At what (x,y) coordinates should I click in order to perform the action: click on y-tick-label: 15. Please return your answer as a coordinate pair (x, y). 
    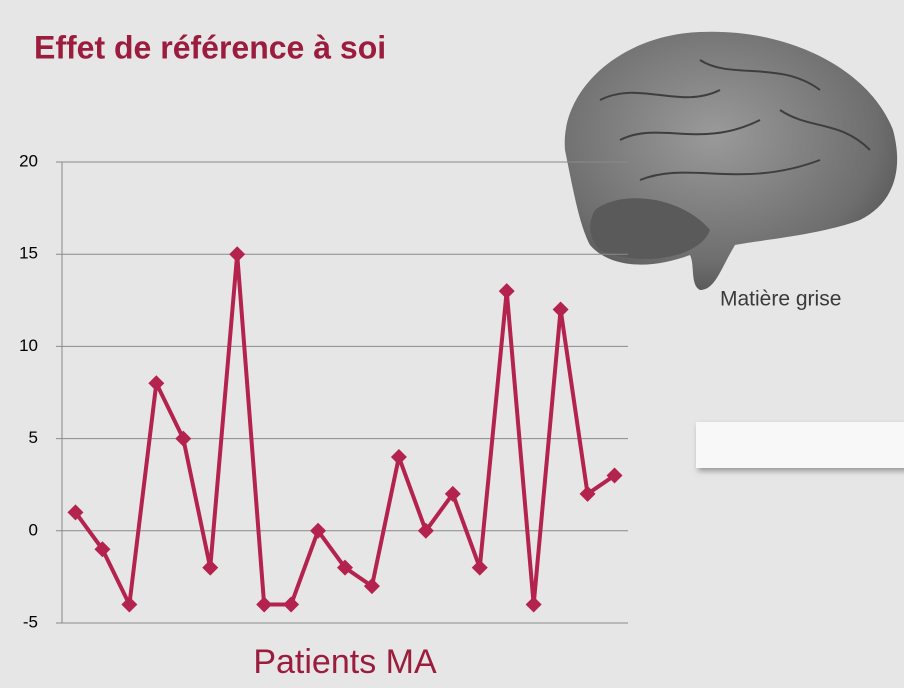
    Looking at the image, I should click on (28, 253).